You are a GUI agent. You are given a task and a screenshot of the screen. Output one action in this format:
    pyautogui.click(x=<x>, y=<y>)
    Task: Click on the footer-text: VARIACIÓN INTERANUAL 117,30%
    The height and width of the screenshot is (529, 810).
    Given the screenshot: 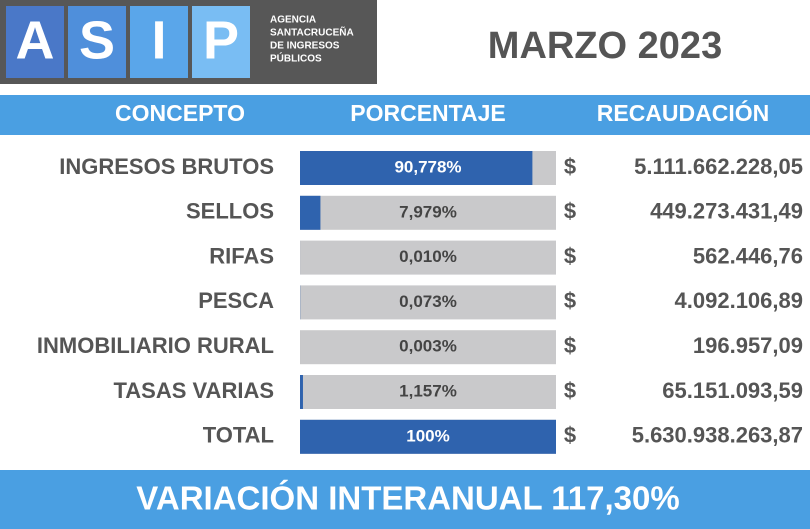 What is the action you would take?
    pyautogui.click(x=407, y=498)
    